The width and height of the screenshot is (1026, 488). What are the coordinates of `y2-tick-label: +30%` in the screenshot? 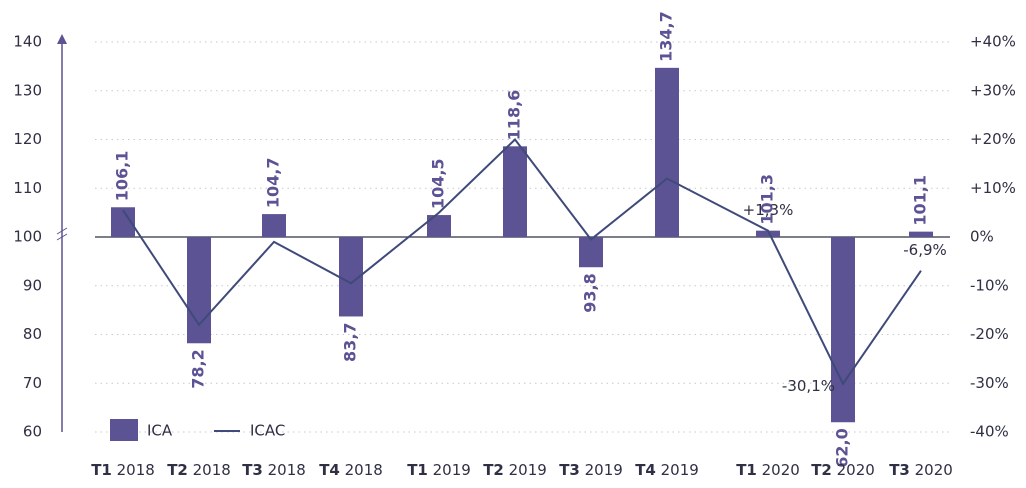 It's located at (993, 90).